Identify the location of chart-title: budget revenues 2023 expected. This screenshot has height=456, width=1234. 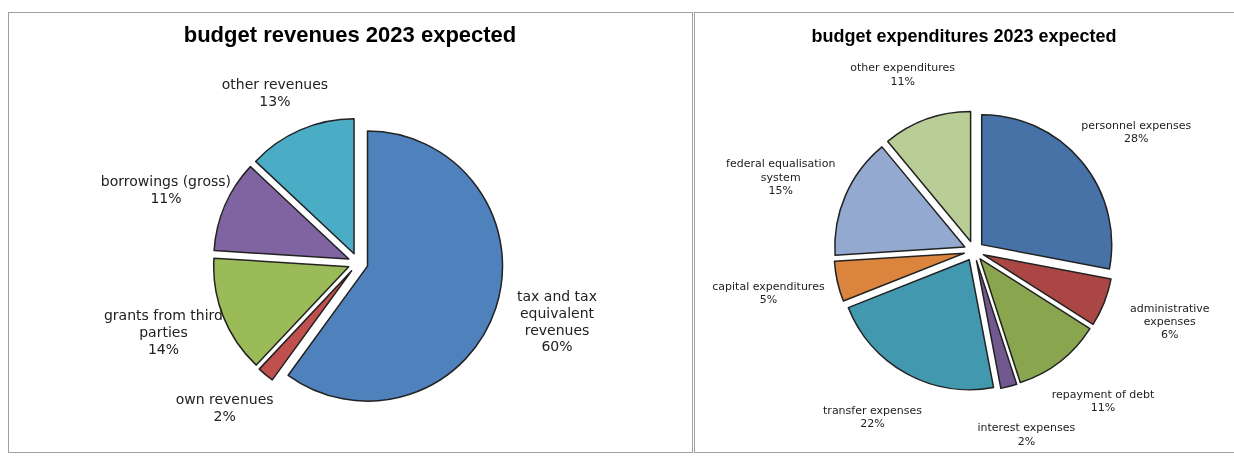
(350, 34).